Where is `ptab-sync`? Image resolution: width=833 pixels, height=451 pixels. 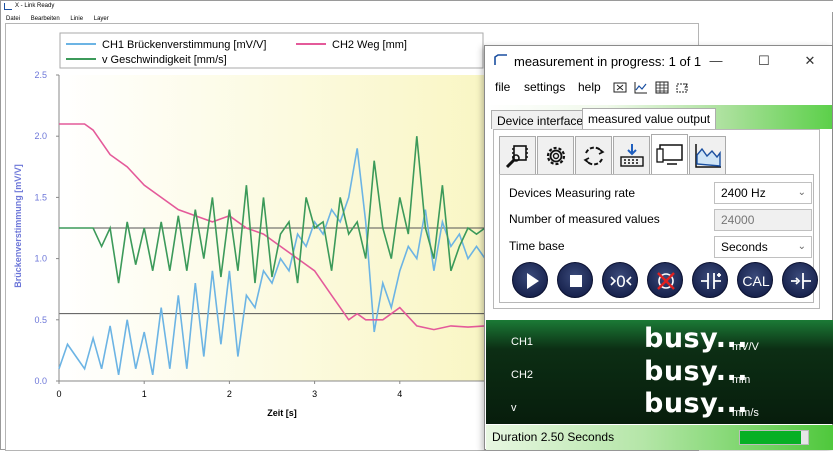 ptab-sync is located at coordinates (593, 155).